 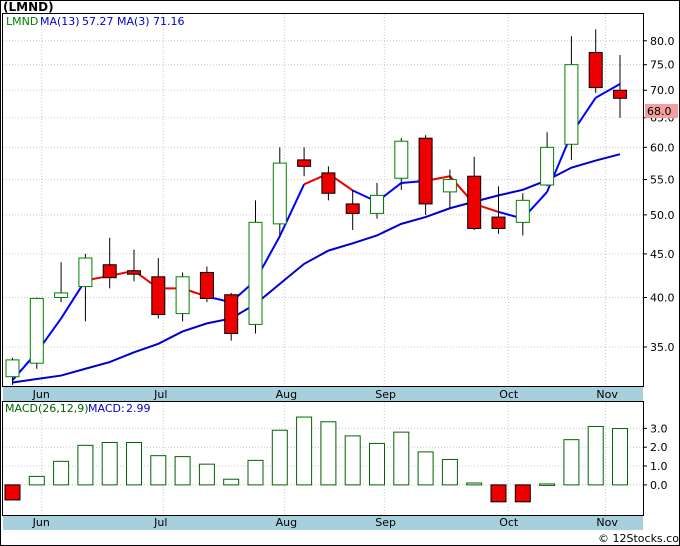 What do you see at coordinates (28, 7) in the screenshot?
I see `chart-title: (LMND)` at bounding box center [28, 7].